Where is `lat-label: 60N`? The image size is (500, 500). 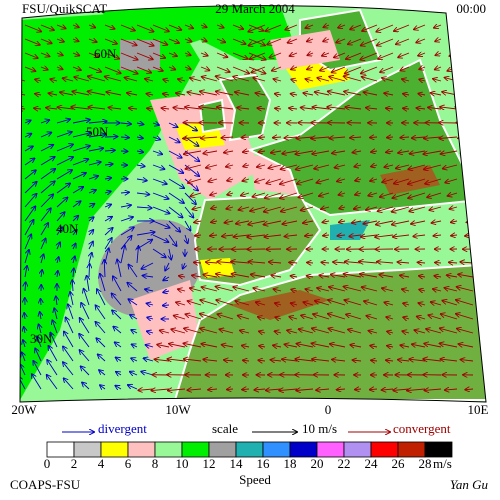
lat-label: 60N is located at coordinates (105, 53).